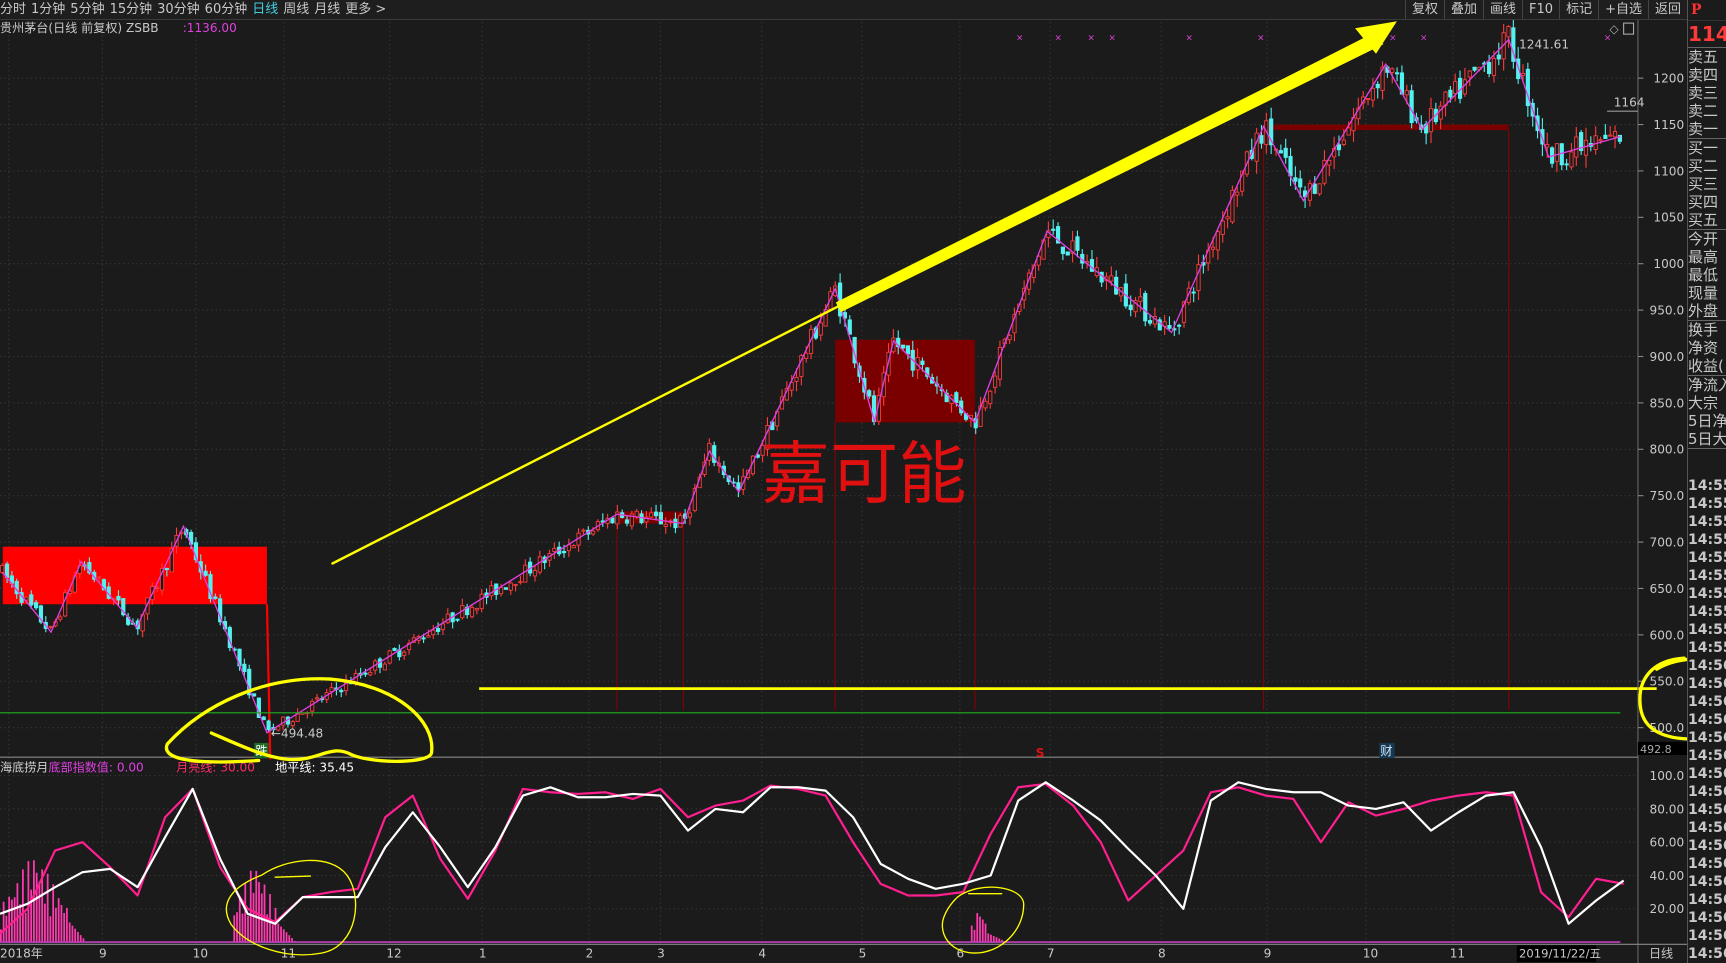 The image size is (1726, 963). I want to click on toolbar-button: +自选, so click(1623, 9).